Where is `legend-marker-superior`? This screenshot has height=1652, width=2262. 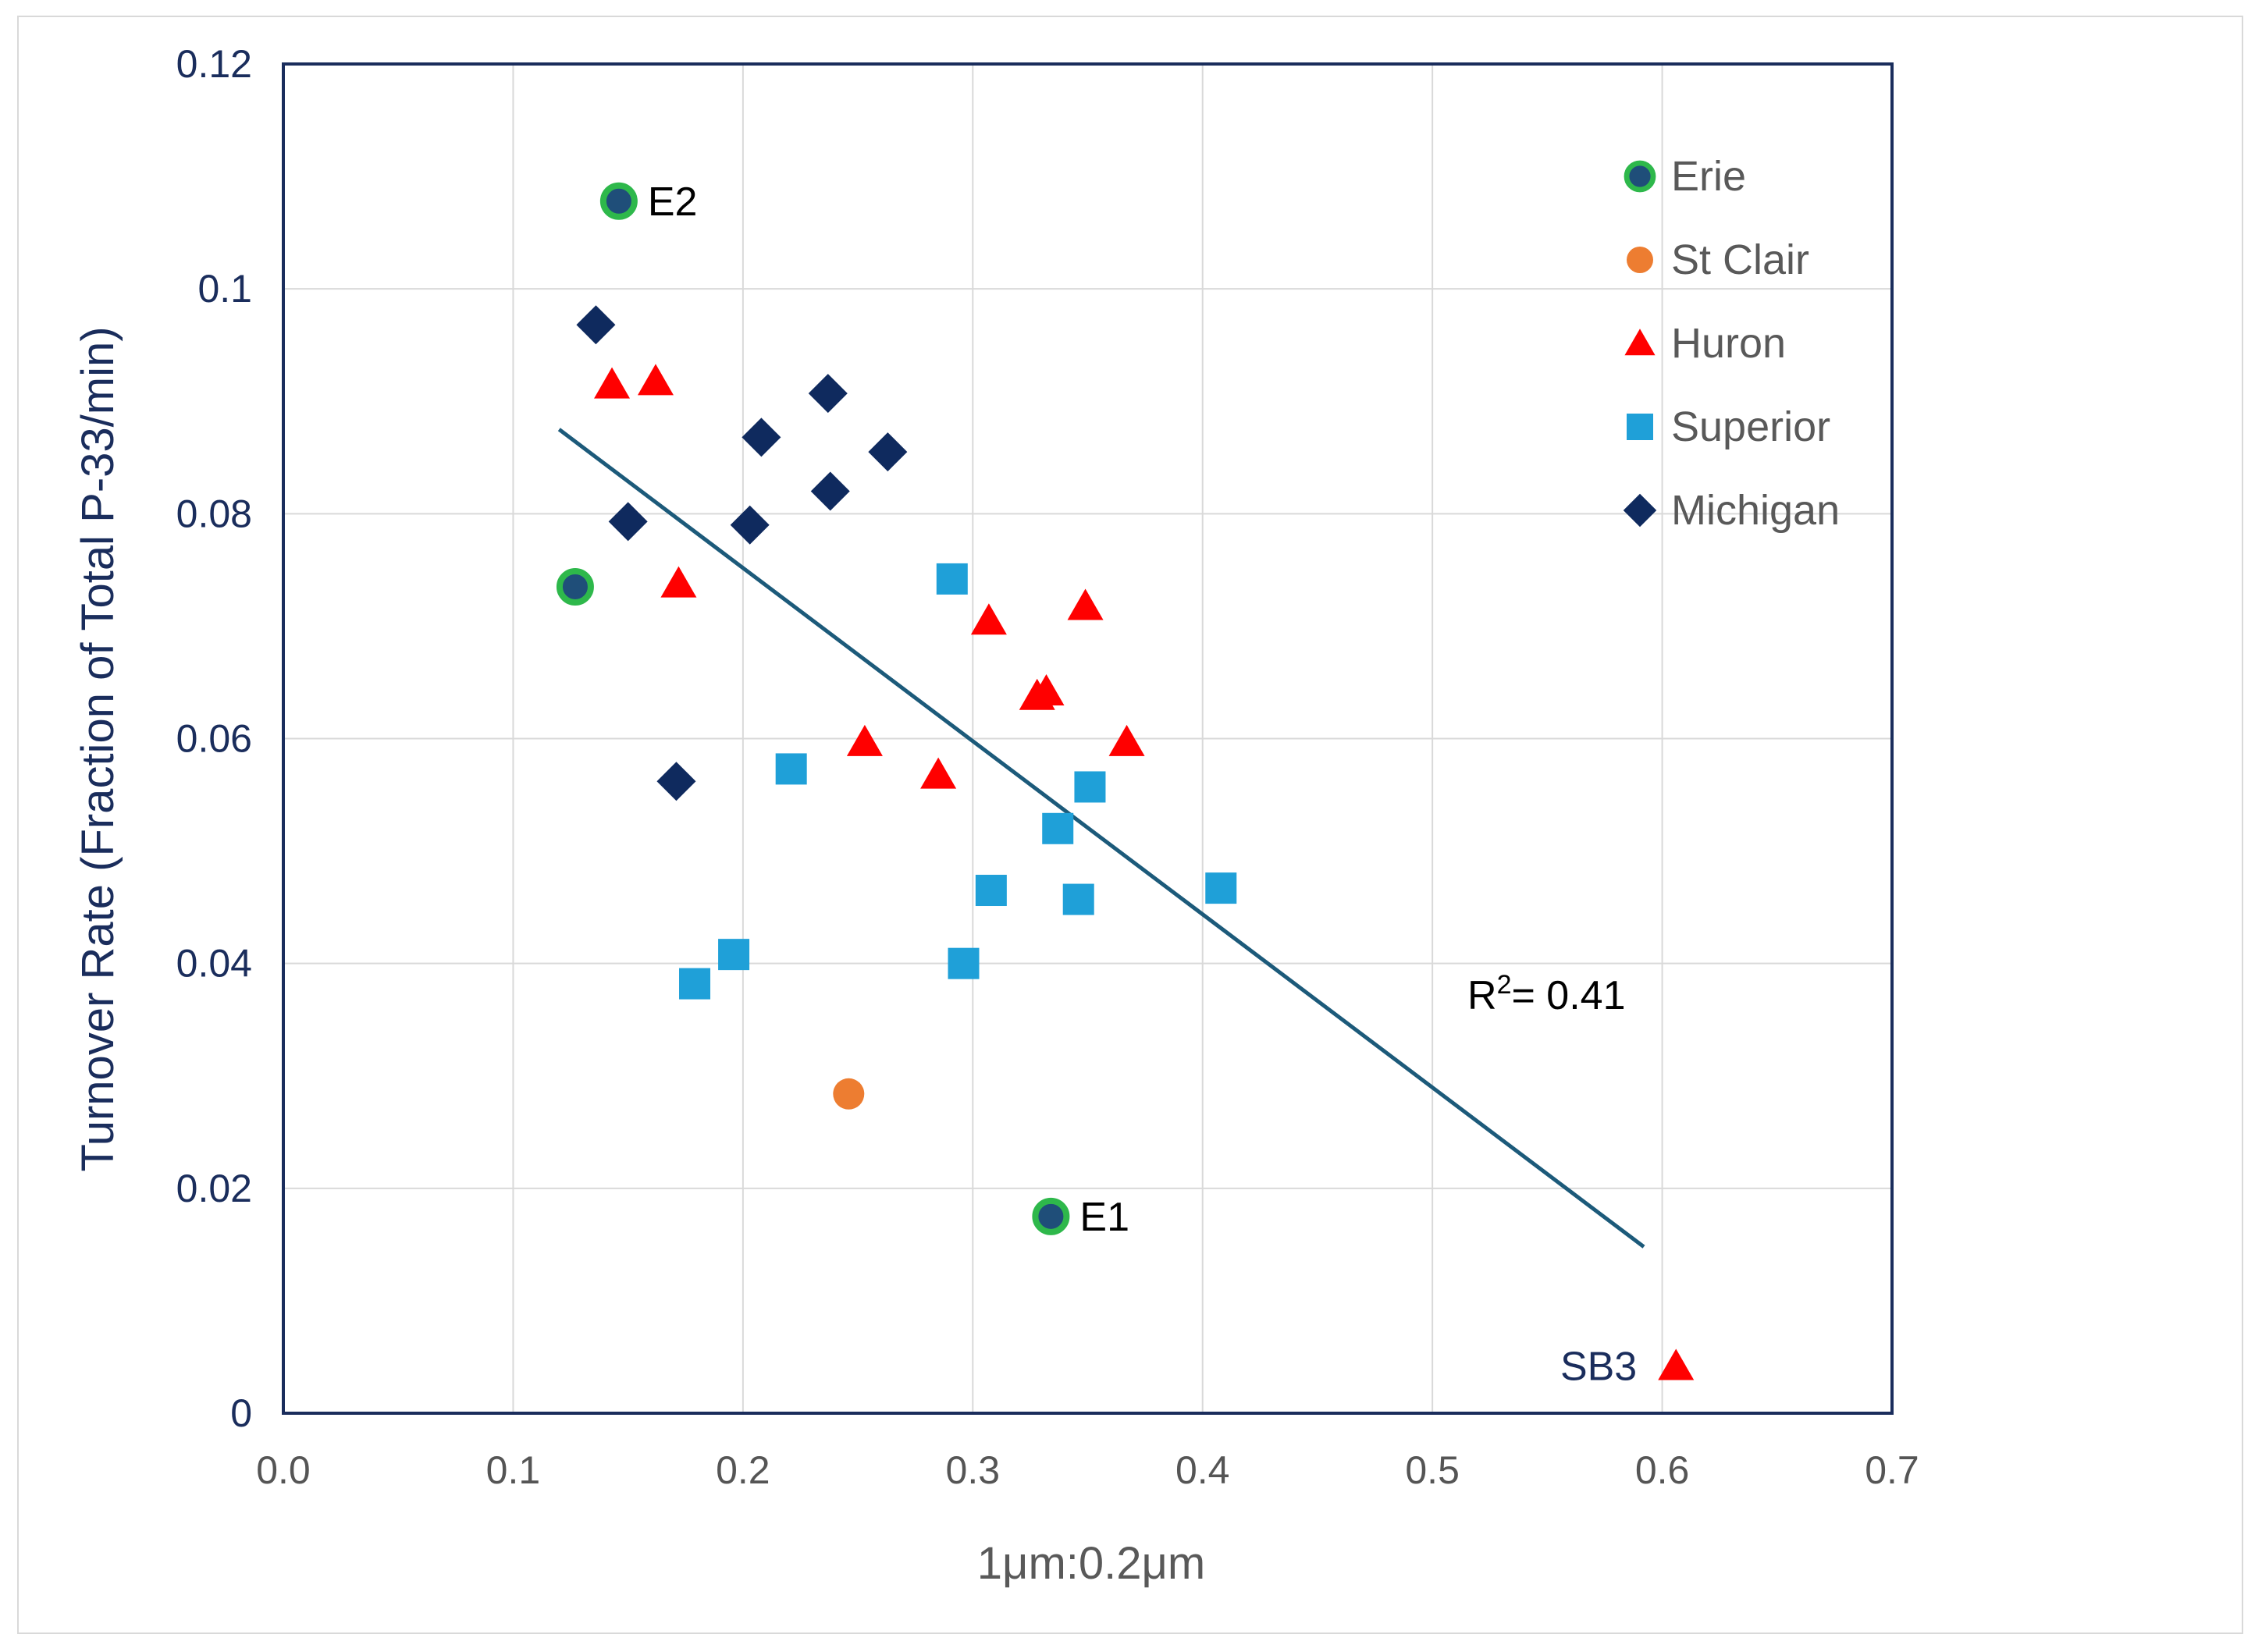 legend-marker-superior is located at coordinates (1640, 427).